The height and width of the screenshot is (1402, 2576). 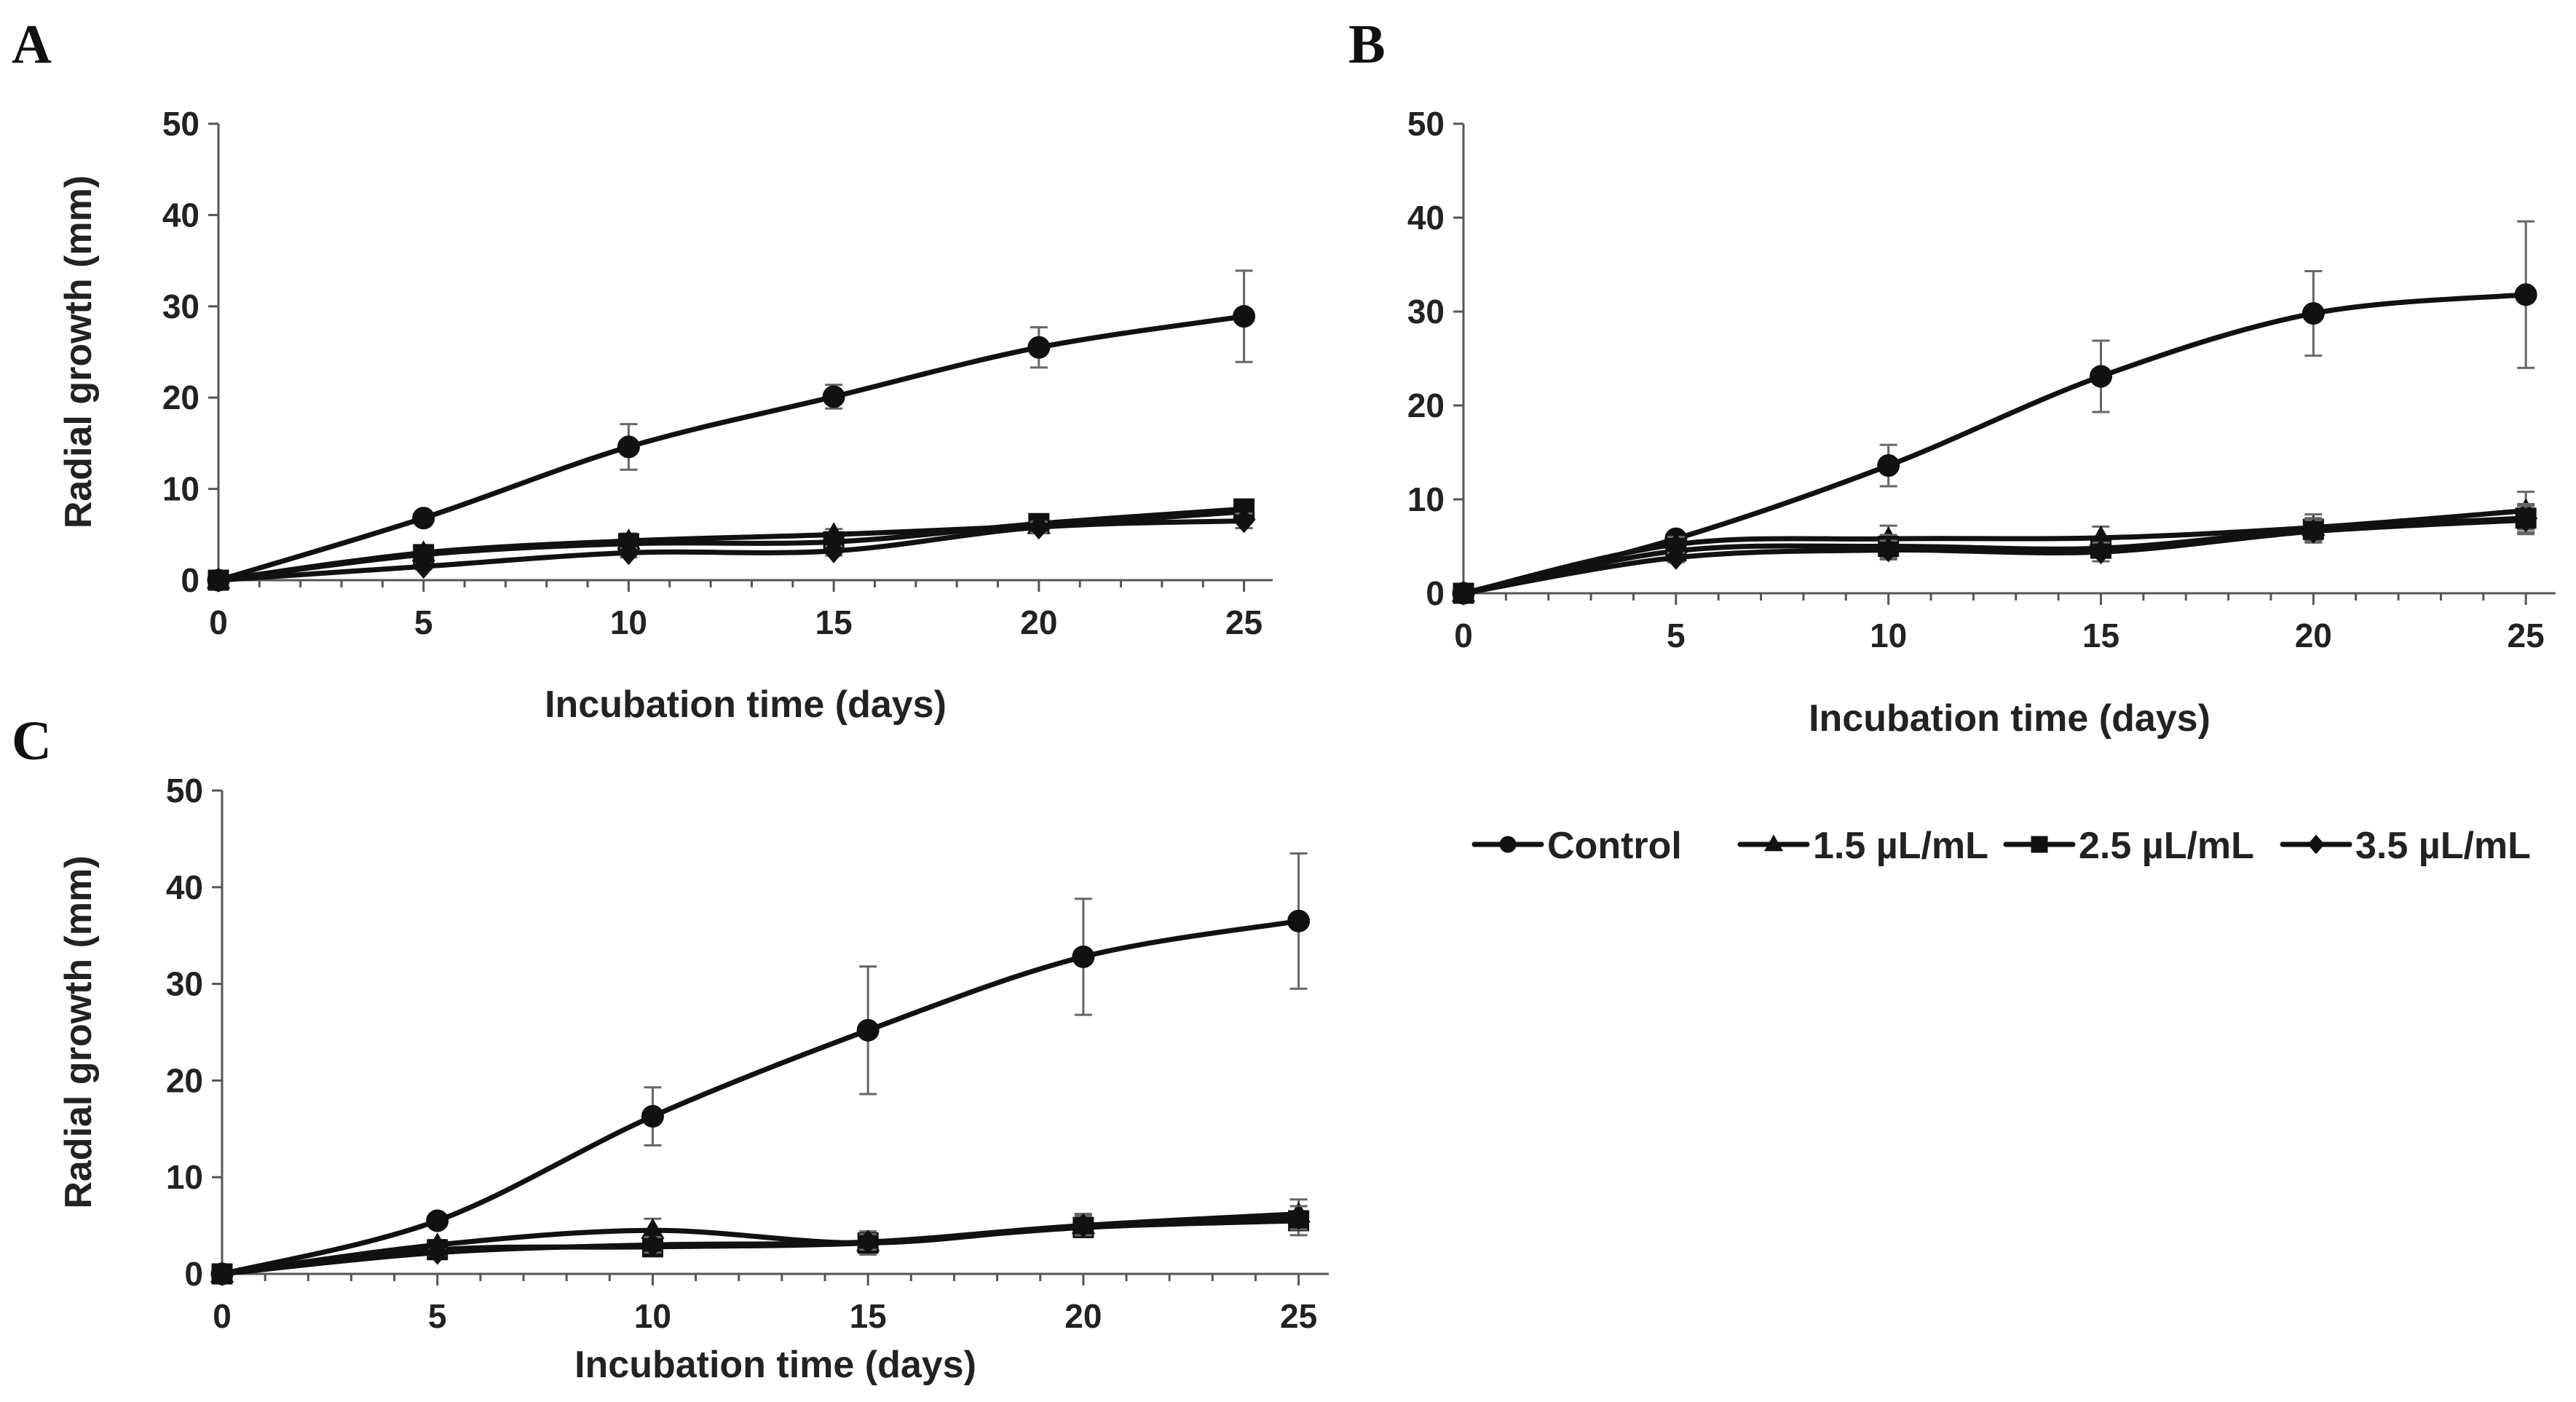 I want to click on panel-a-series-2-5-l-ml, so click(x=731, y=544).